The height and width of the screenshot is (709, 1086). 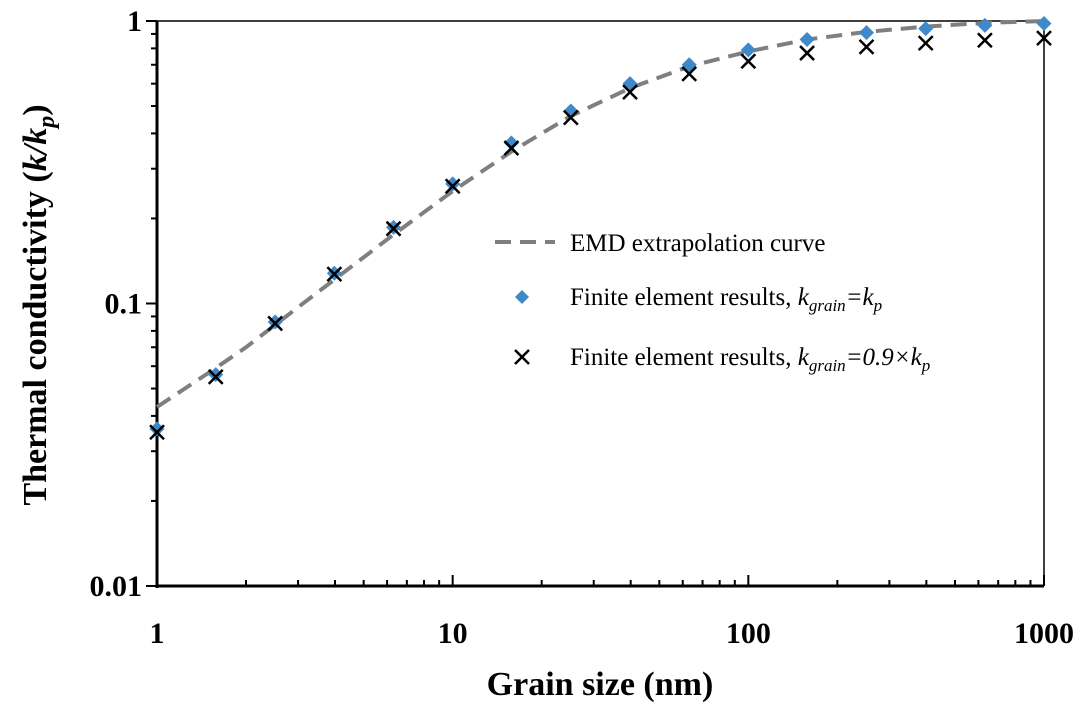 What do you see at coordinates (157, 633) in the screenshot?
I see `x-tick-label: 1` at bounding box center [157, 633].